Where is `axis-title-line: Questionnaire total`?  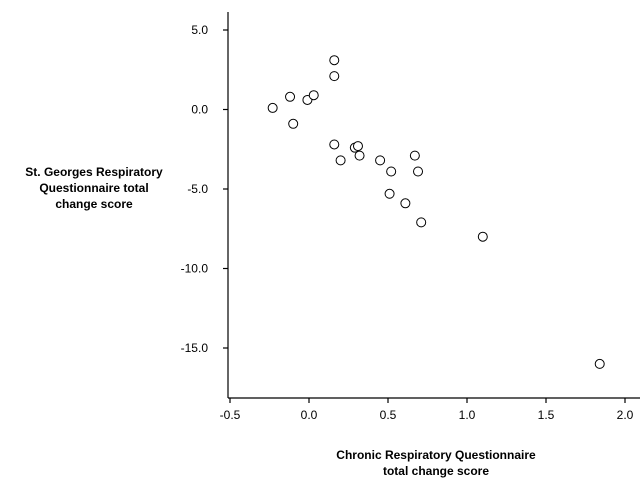 axis-title-line: Questionnaire total is located at coordinates (93, 188).